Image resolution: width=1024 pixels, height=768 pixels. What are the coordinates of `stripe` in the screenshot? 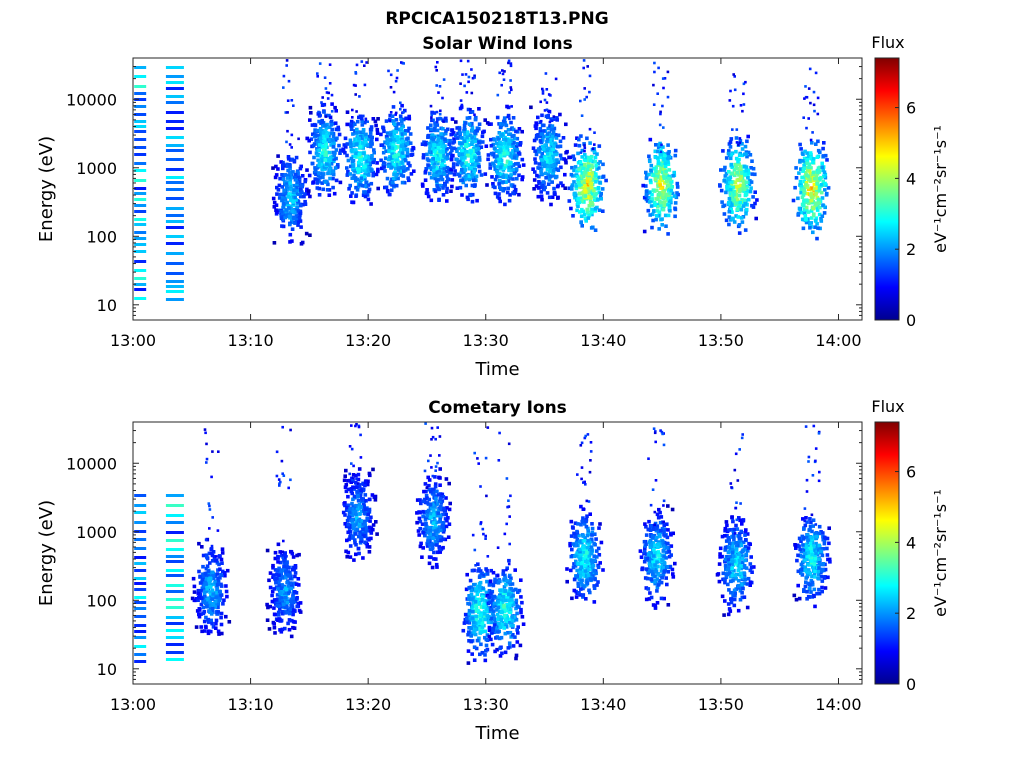 It's located at (174, 112).